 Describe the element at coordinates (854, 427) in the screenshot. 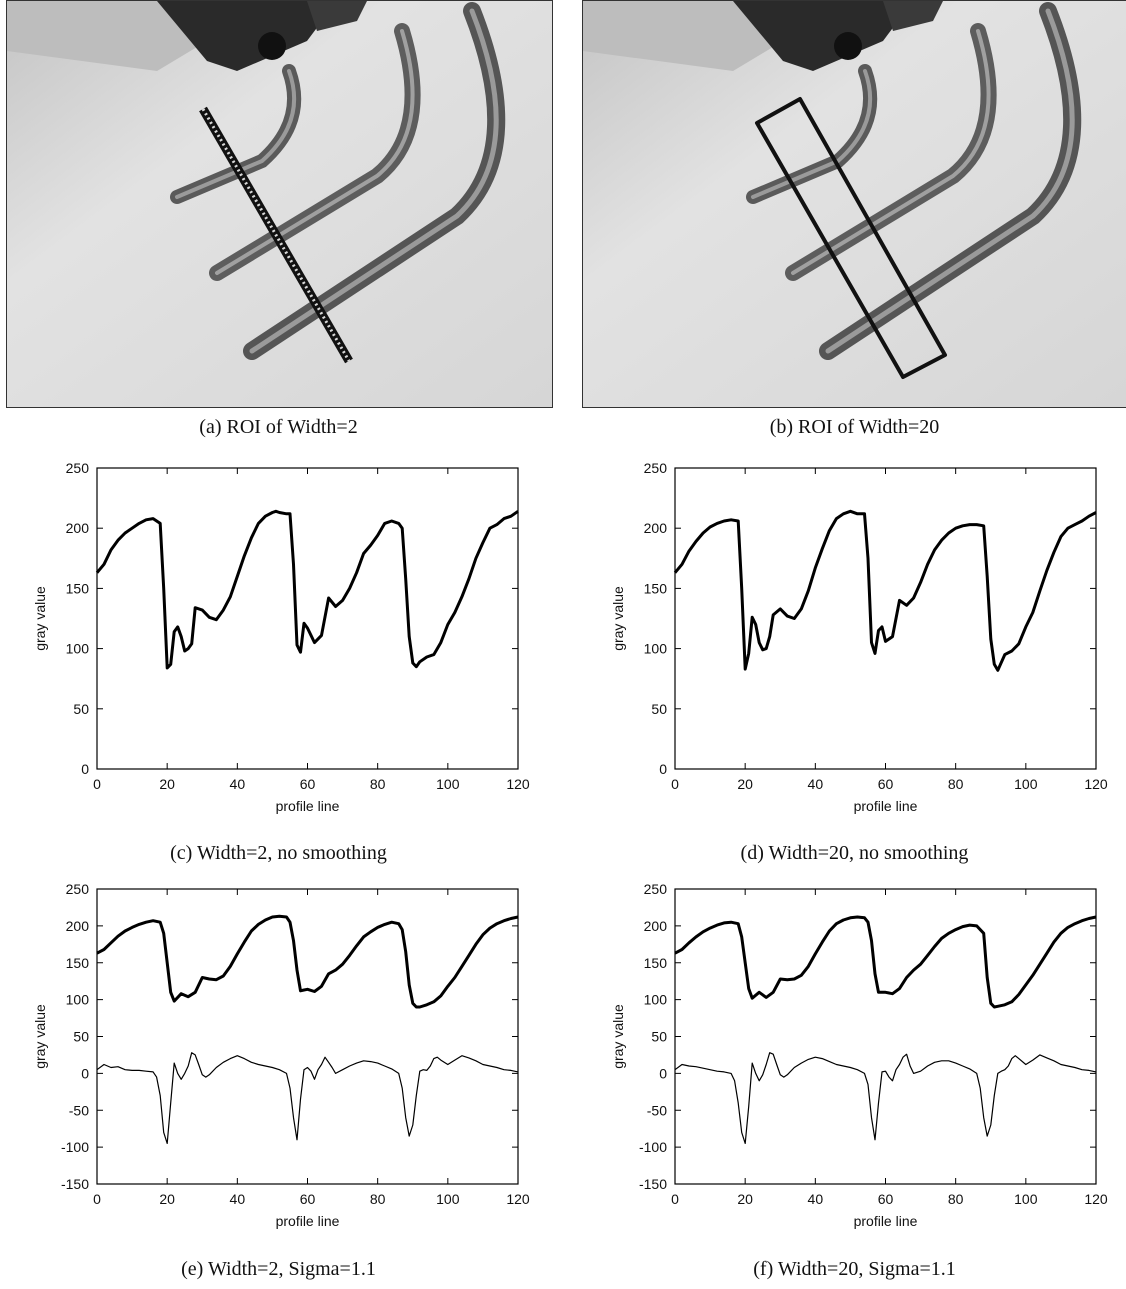

I see `caption-b: (b) ROI of Width=20` at that location.